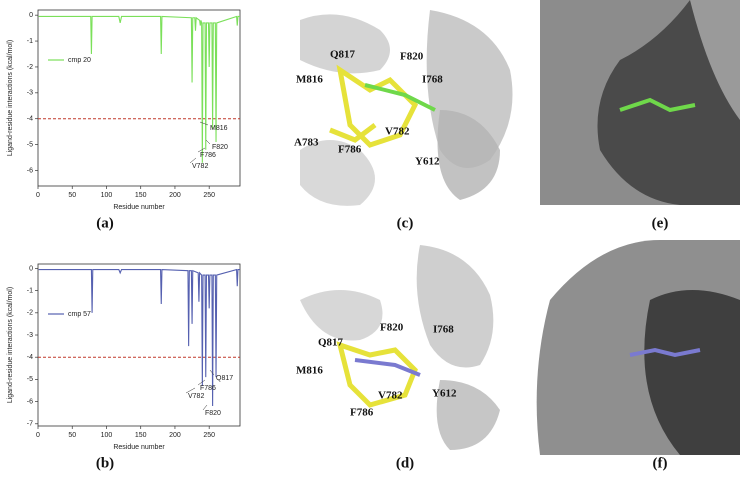 The image size is (756, 477). Describe the element at coordinates (79, 314) in the screenshot. I see `legend-label: cmp 57` at that location.